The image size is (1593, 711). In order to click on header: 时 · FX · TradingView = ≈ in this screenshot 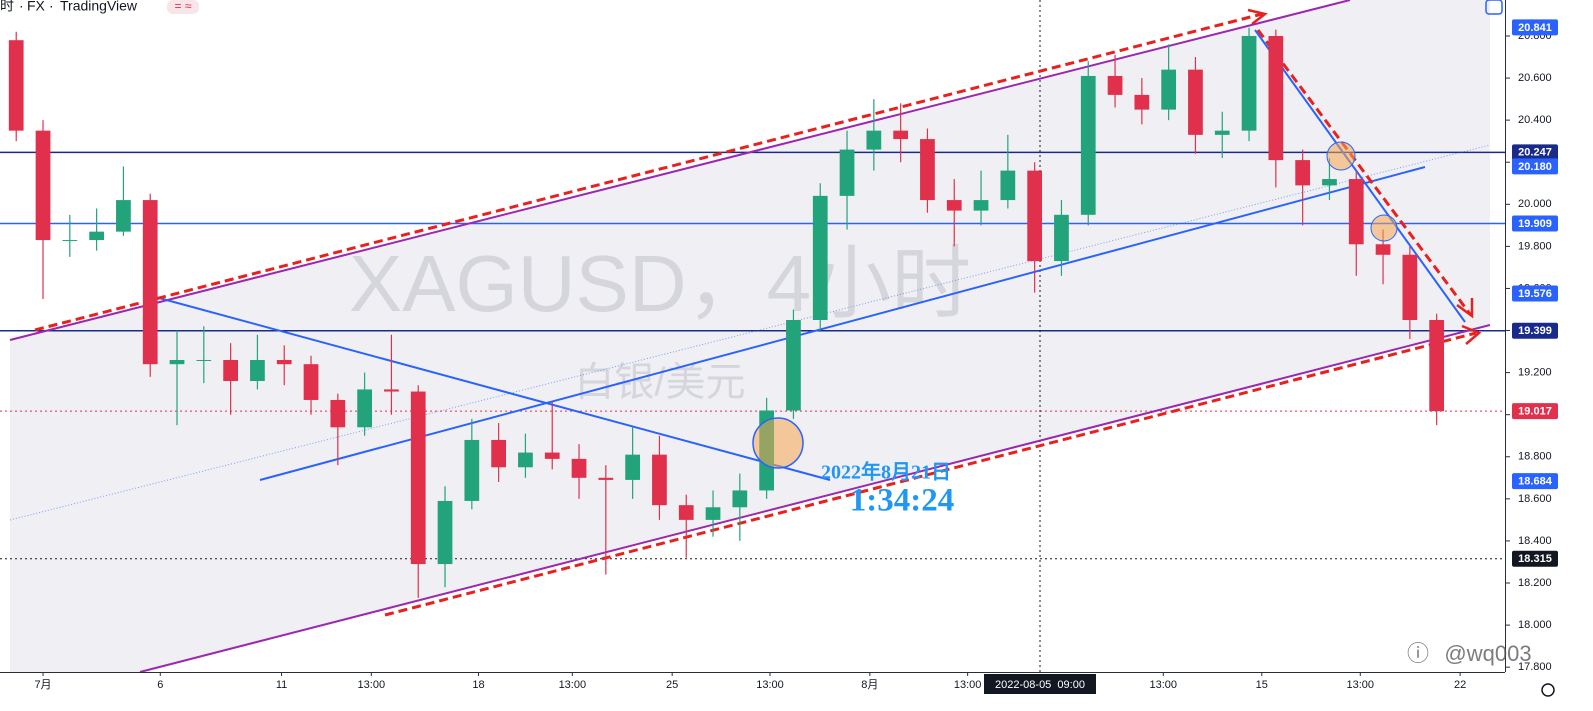, I will do `click(99, 7)`.